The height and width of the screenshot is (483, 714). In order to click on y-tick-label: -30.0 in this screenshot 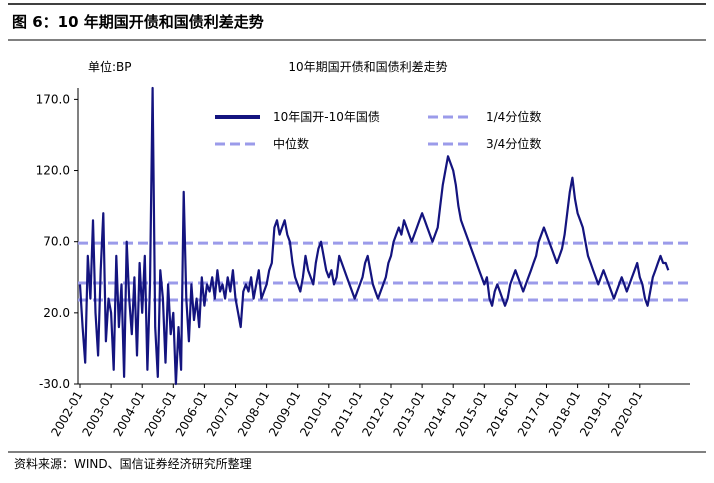, I will do `click(54, 384)`.